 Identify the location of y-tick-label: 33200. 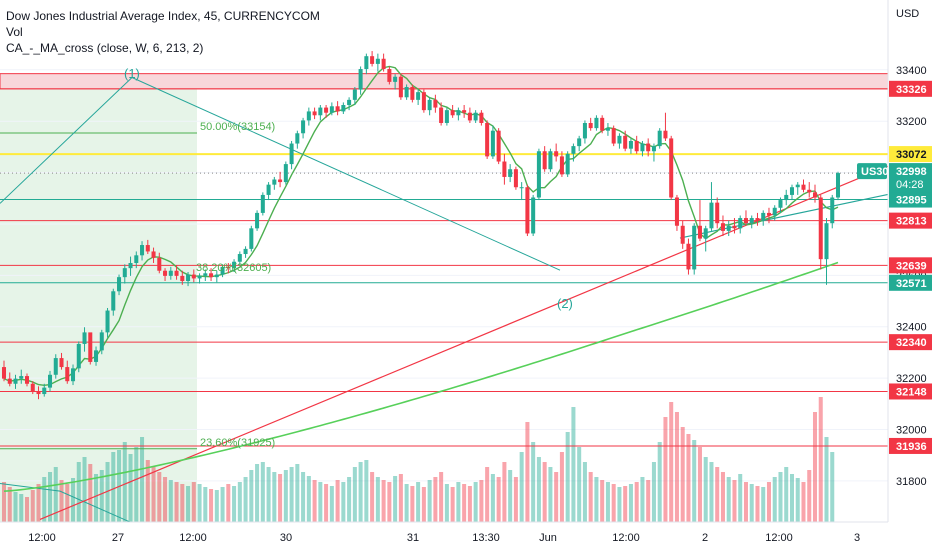
(911, 122).